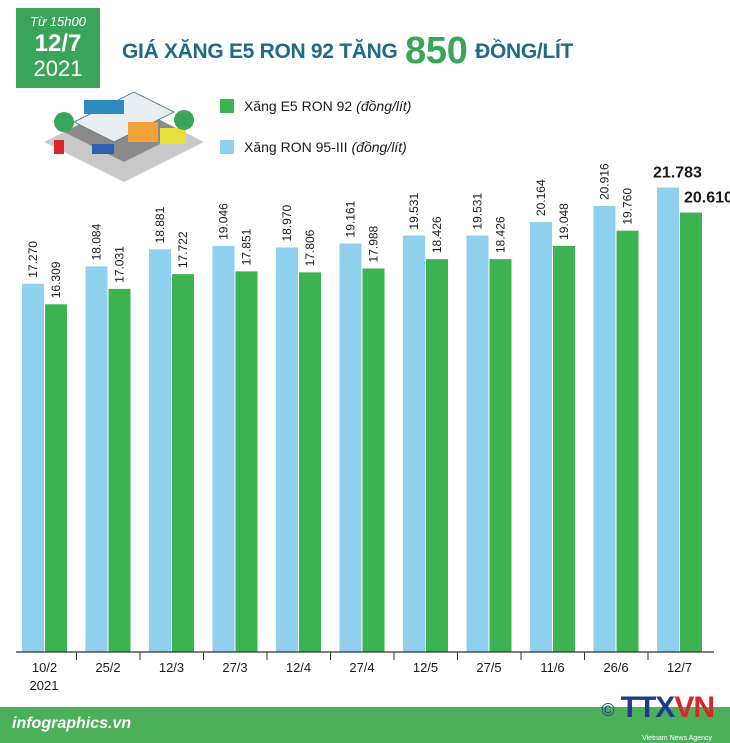 The image size is (730, 743). I want to click on value-label-ron95: 18.084, so click(97, 241).